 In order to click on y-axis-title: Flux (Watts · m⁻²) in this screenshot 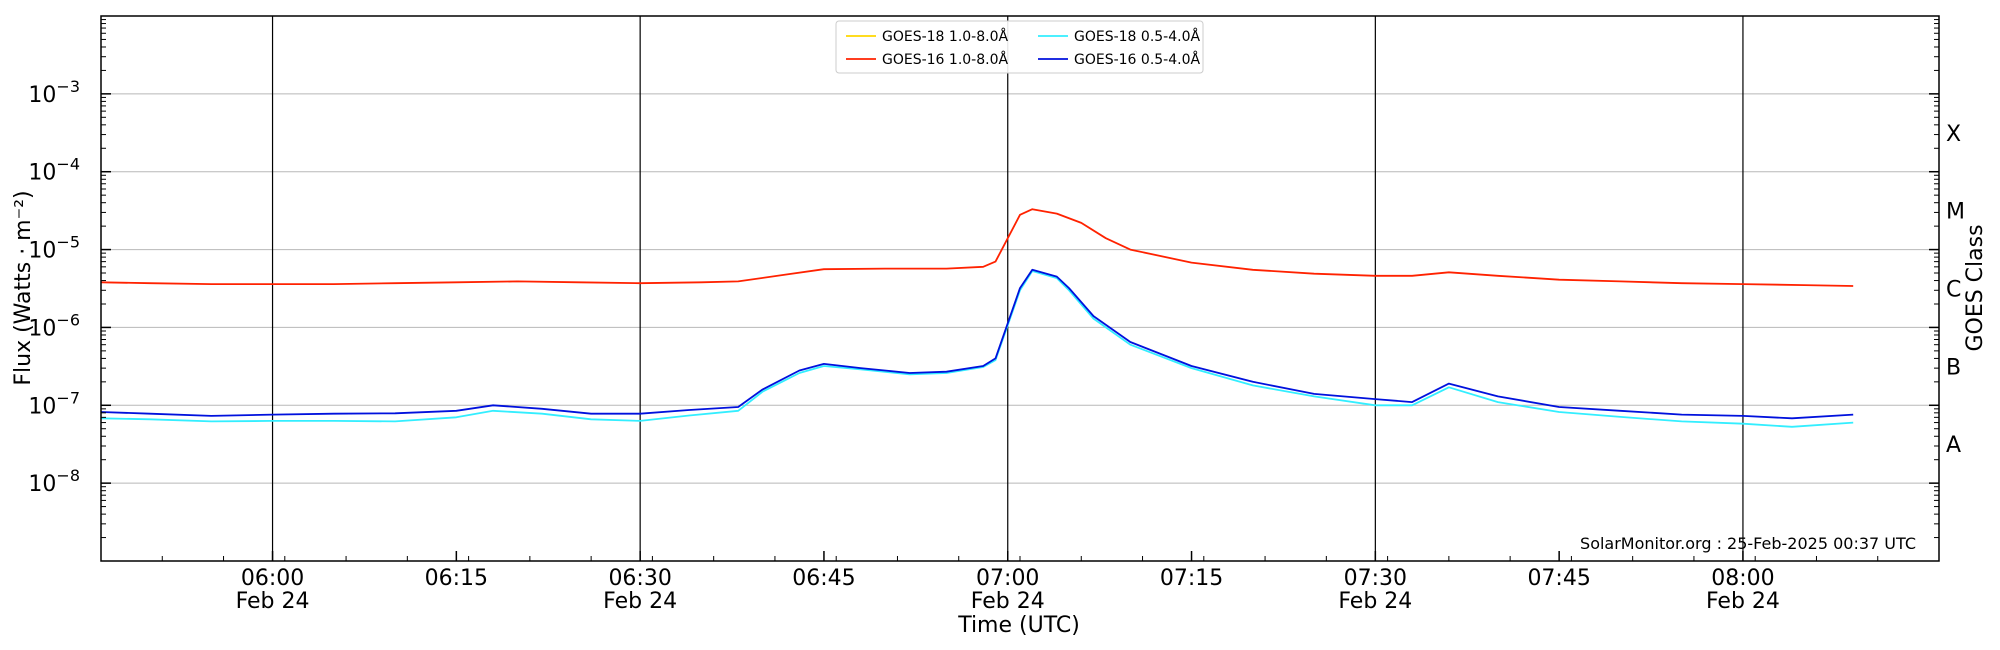, I will do `click(23, 287)`.